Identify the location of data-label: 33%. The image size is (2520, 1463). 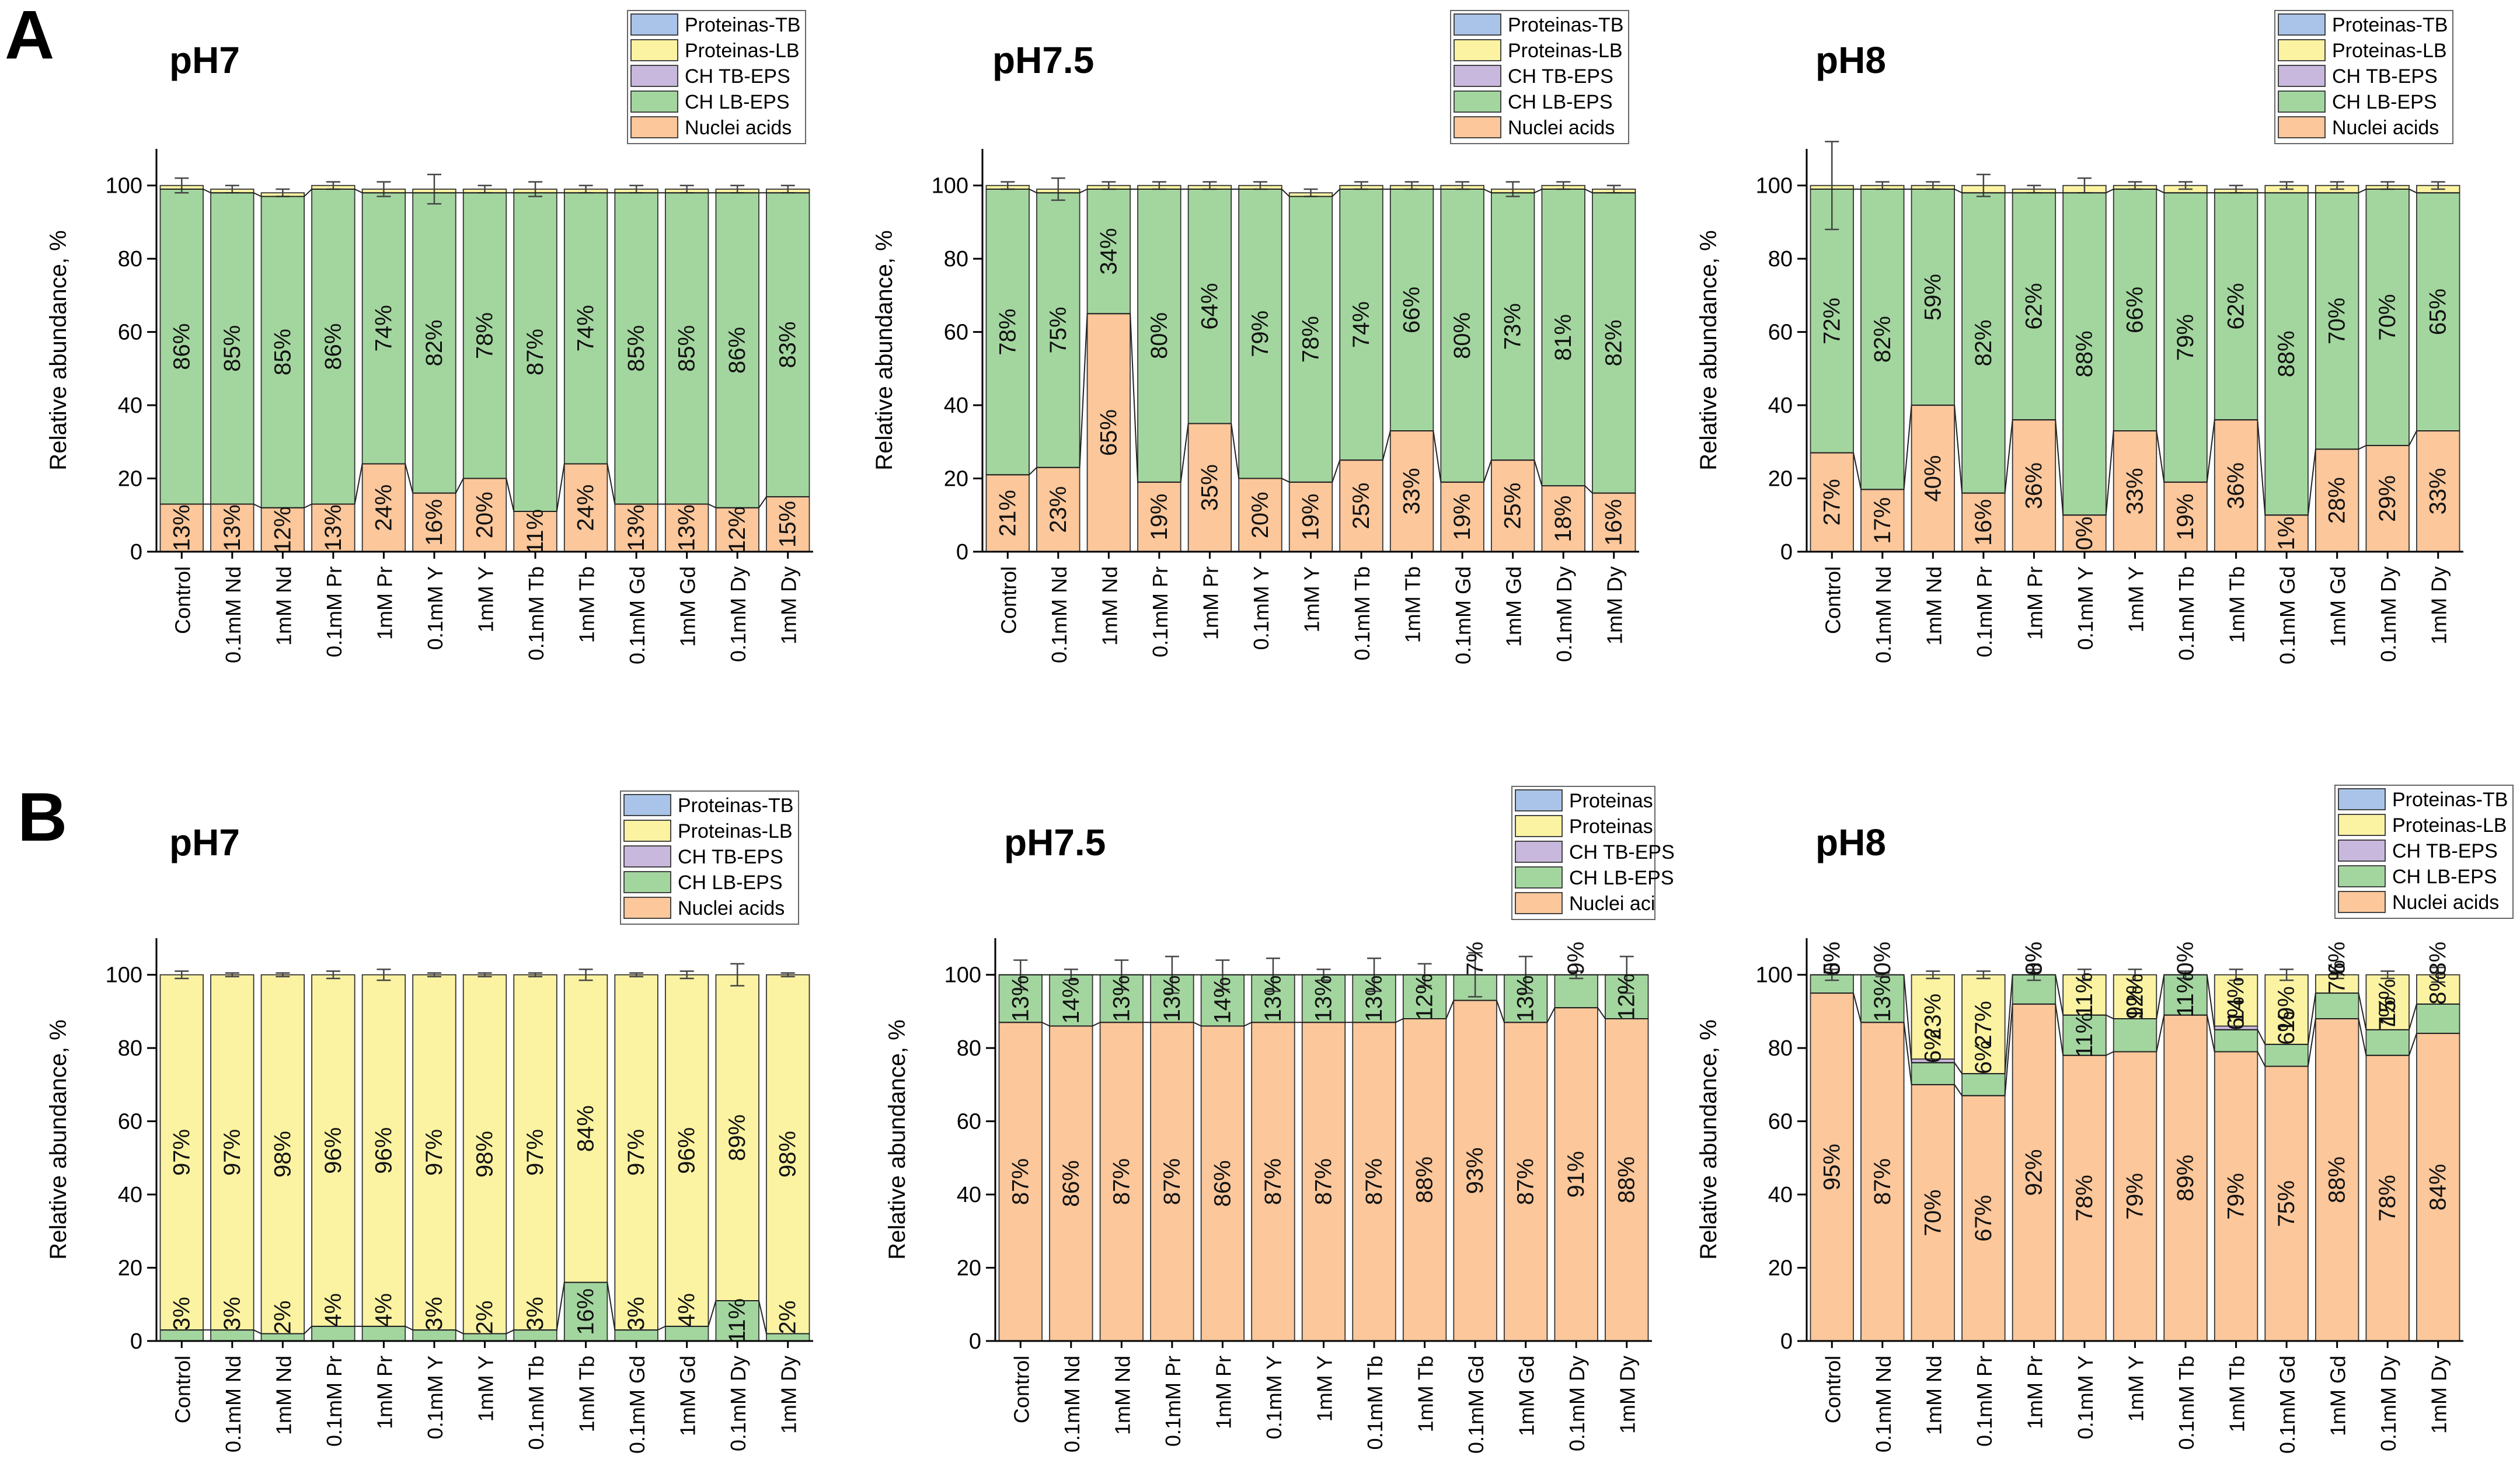
(2438, 491).